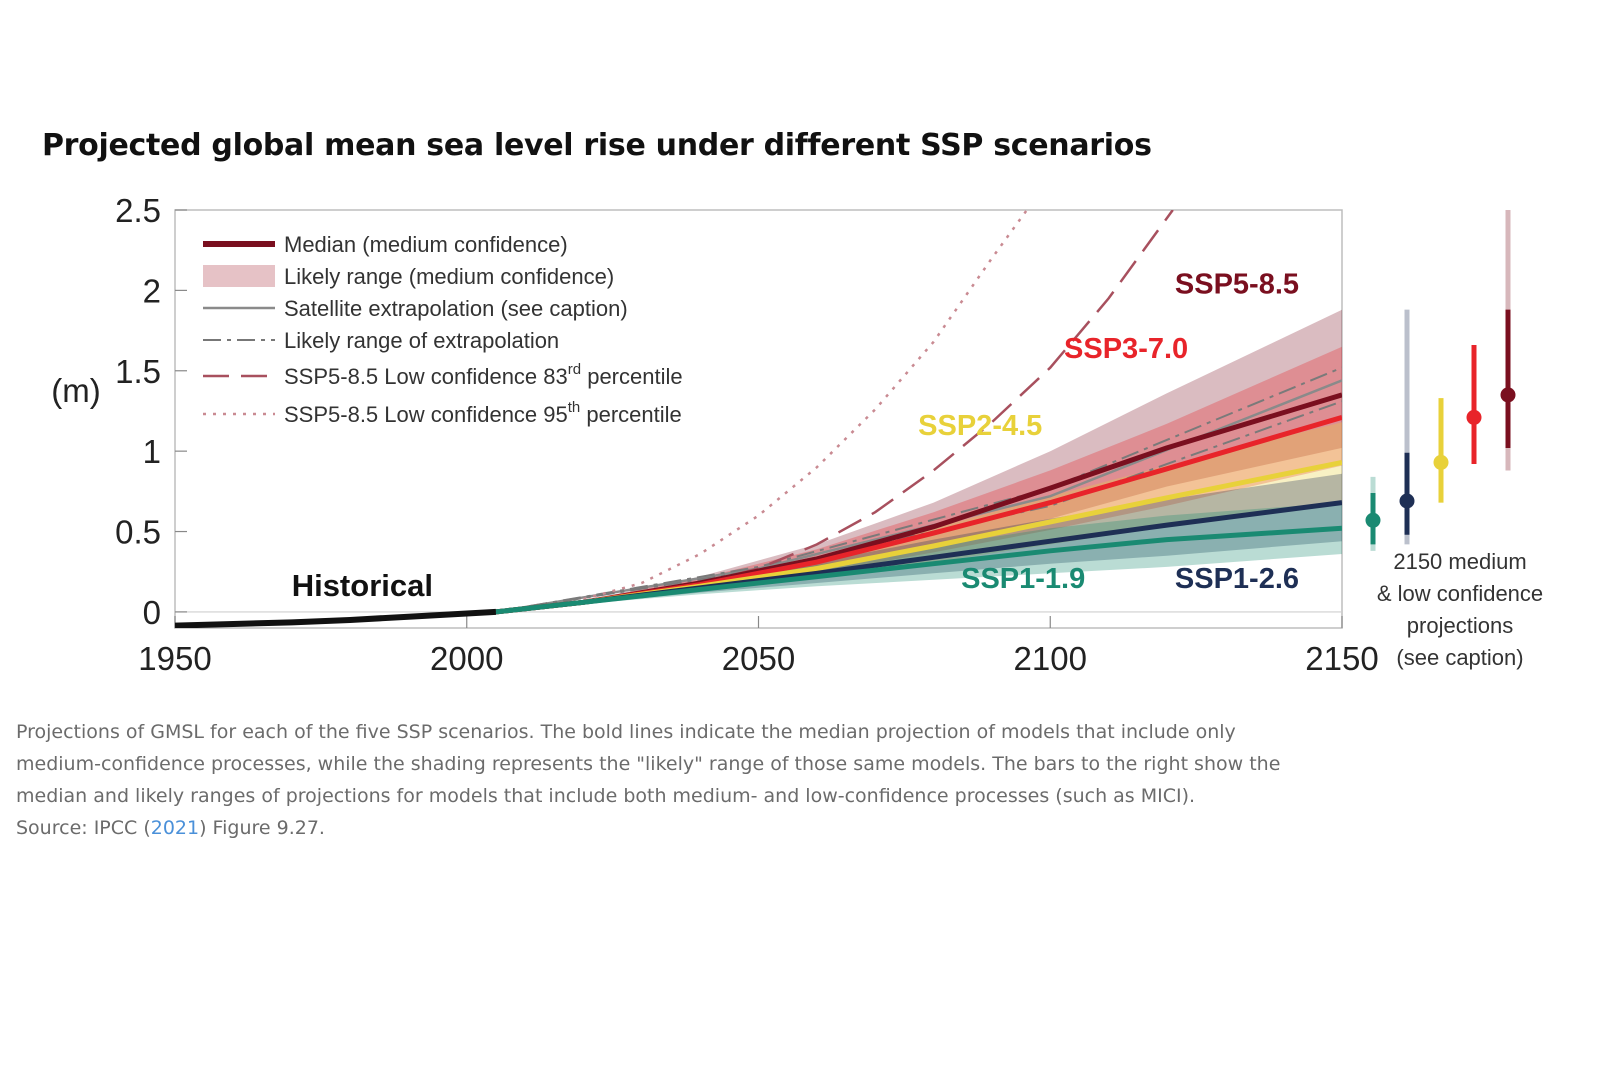  I want to click on ssp585-p95-line, so click(805, 405).